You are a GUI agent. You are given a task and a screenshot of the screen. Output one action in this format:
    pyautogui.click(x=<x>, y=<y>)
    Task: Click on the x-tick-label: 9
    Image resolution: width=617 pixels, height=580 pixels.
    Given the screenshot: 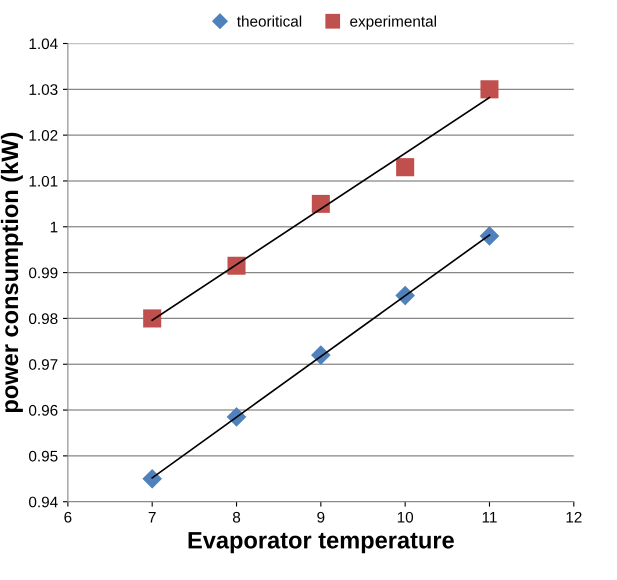 What is the action you would take?
    pyautogui.click(x=320, y=517)
    